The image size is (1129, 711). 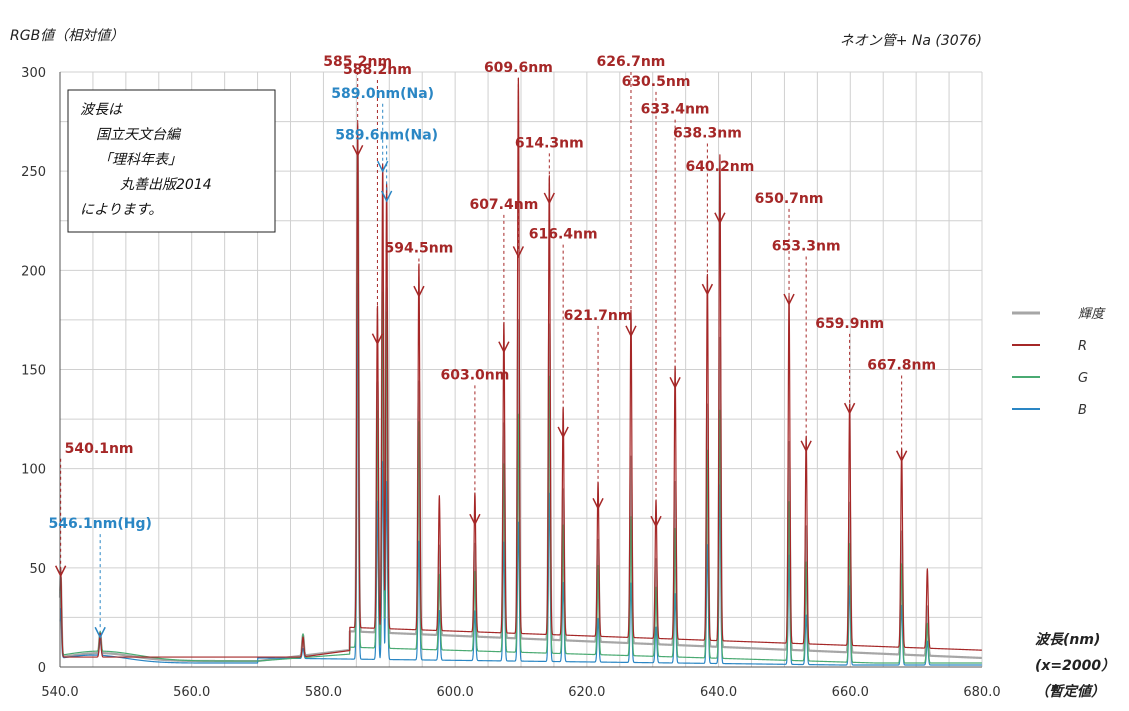 What do you see at coordinates (518, 68) in the screenshot?
I see `annotation-label: 609.6nm` at bounding box center [518, 68].